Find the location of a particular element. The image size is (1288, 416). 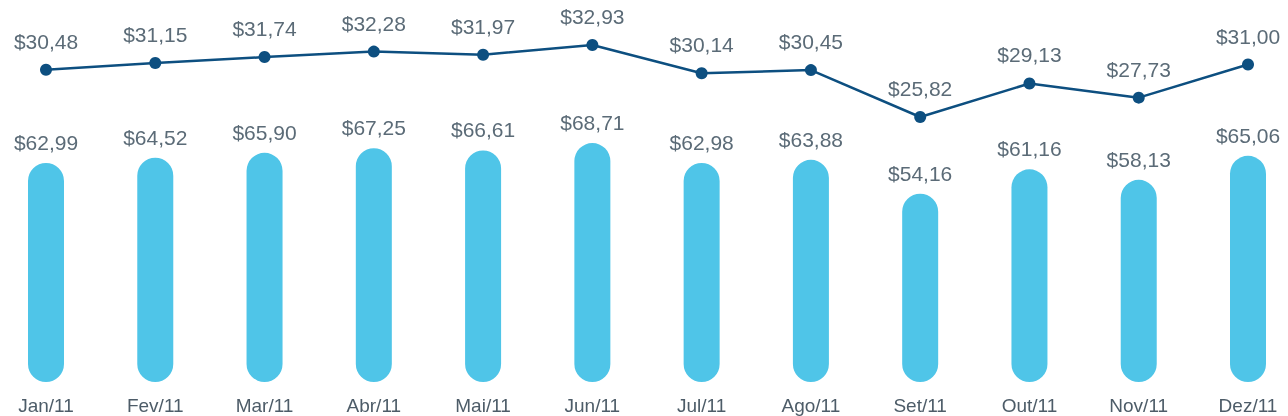

data-label: $58,13 is located at coordinates (1138, 159).